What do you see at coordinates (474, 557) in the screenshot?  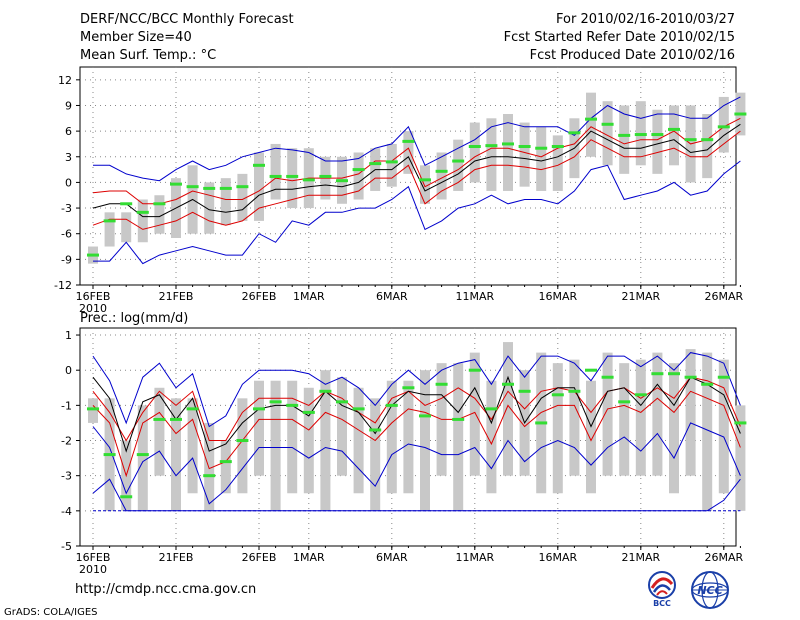 I see `x-tick-label: 11MAR` at bounding box center [474, 557].